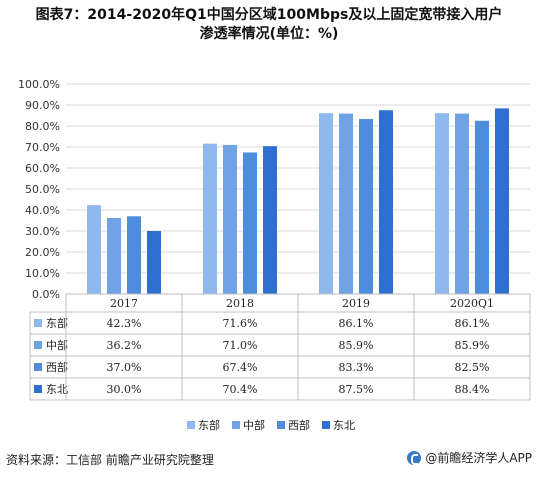  What do you see at coordinates (42, 126) in the screenshot?
I see `y-tick-label: 80.0%` at bounding box center [42, 126].